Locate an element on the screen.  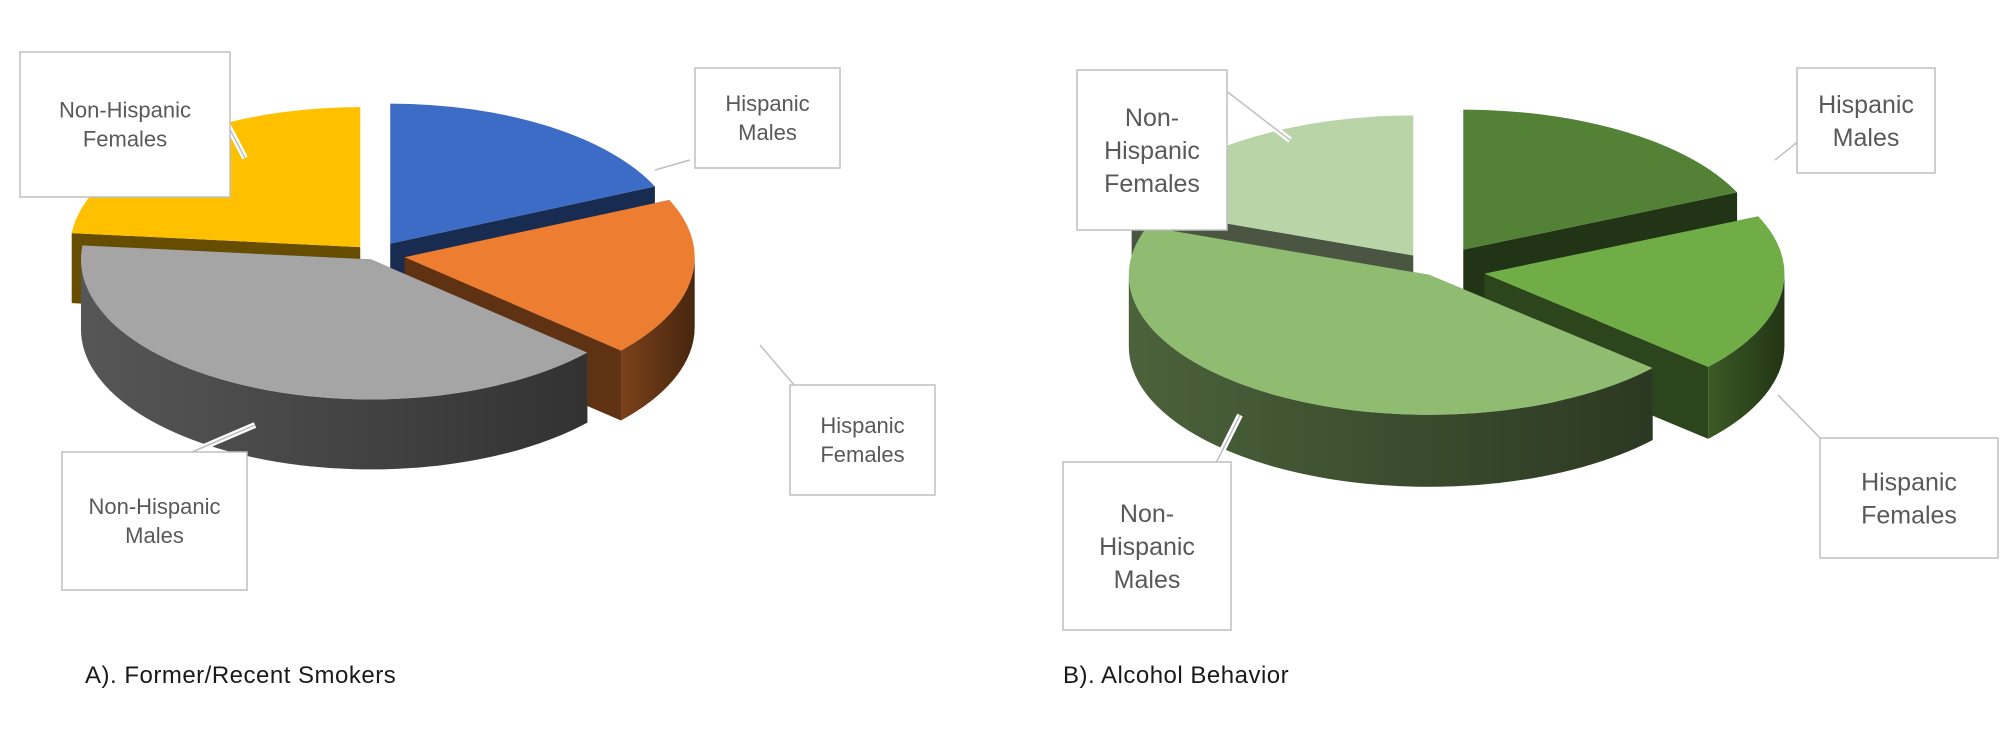
callout-non-hispanic-females: Non- Hispanic Females is located at coordinates (1184, 150).